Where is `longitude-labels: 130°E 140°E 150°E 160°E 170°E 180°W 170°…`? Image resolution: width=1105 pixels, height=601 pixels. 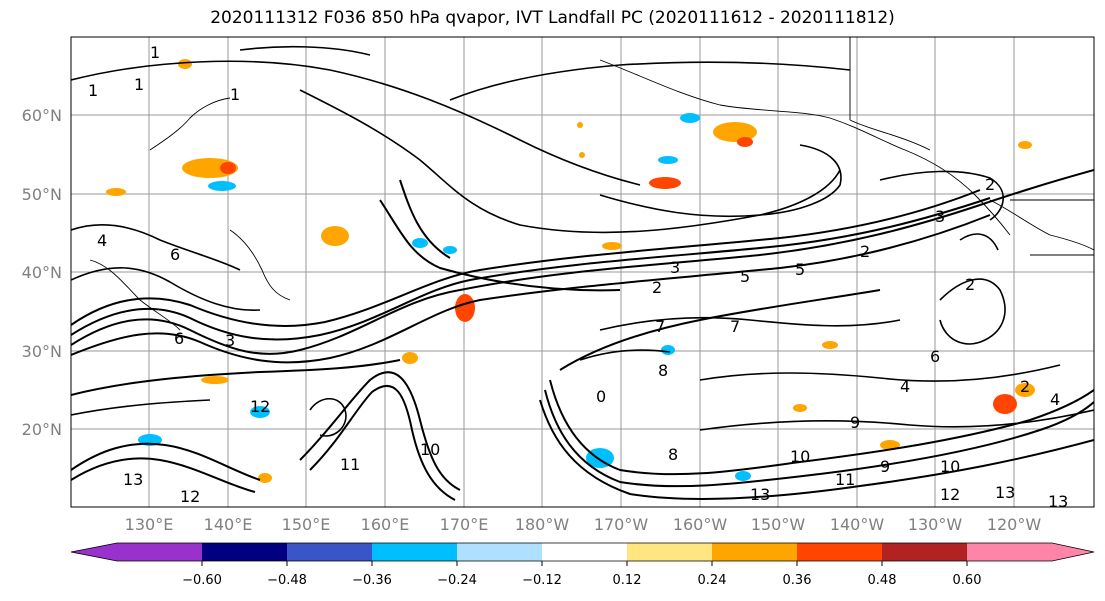
longitude-labels: 130°E 140°E 150°E 160°E 170°E 180°W 170°… is located at coordinates (583, 524).